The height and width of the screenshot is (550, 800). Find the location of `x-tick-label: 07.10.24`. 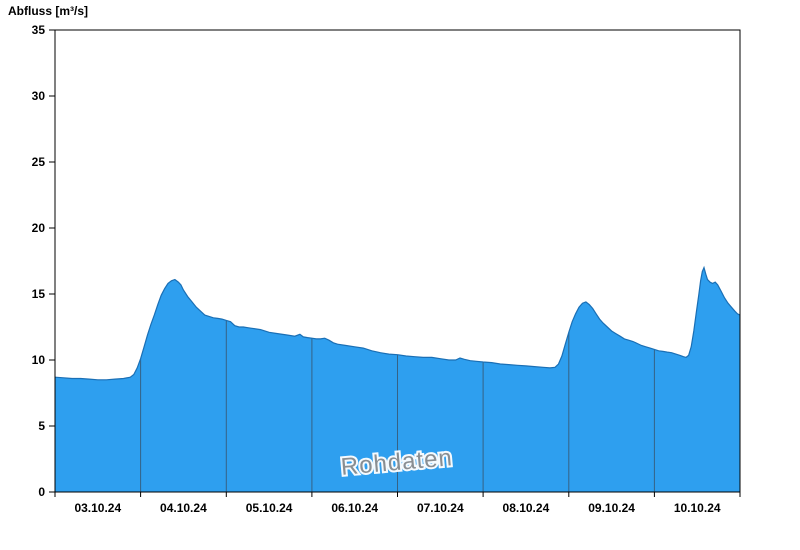

x-tick-label: 07.10.24 is located at coordinates (440, 508).